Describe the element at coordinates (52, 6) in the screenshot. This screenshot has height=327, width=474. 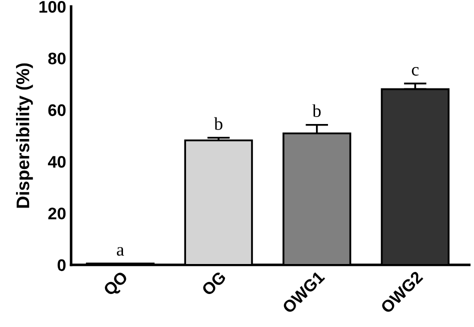
I see `y-tick-label: 100` at that location.